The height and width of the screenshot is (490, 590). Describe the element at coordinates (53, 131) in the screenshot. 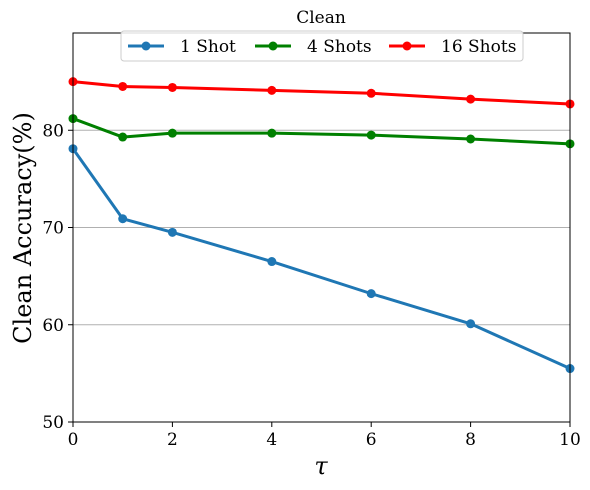

I see `y-tick-label: 80` at that location.